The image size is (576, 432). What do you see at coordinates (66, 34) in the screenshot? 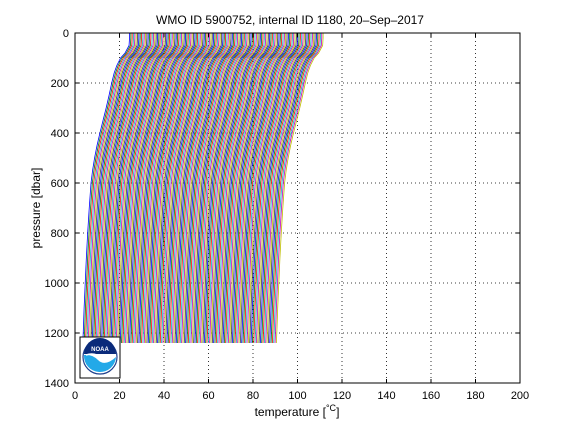
I see `y-tick-label-0: 0` at bounding box center [66, 34].